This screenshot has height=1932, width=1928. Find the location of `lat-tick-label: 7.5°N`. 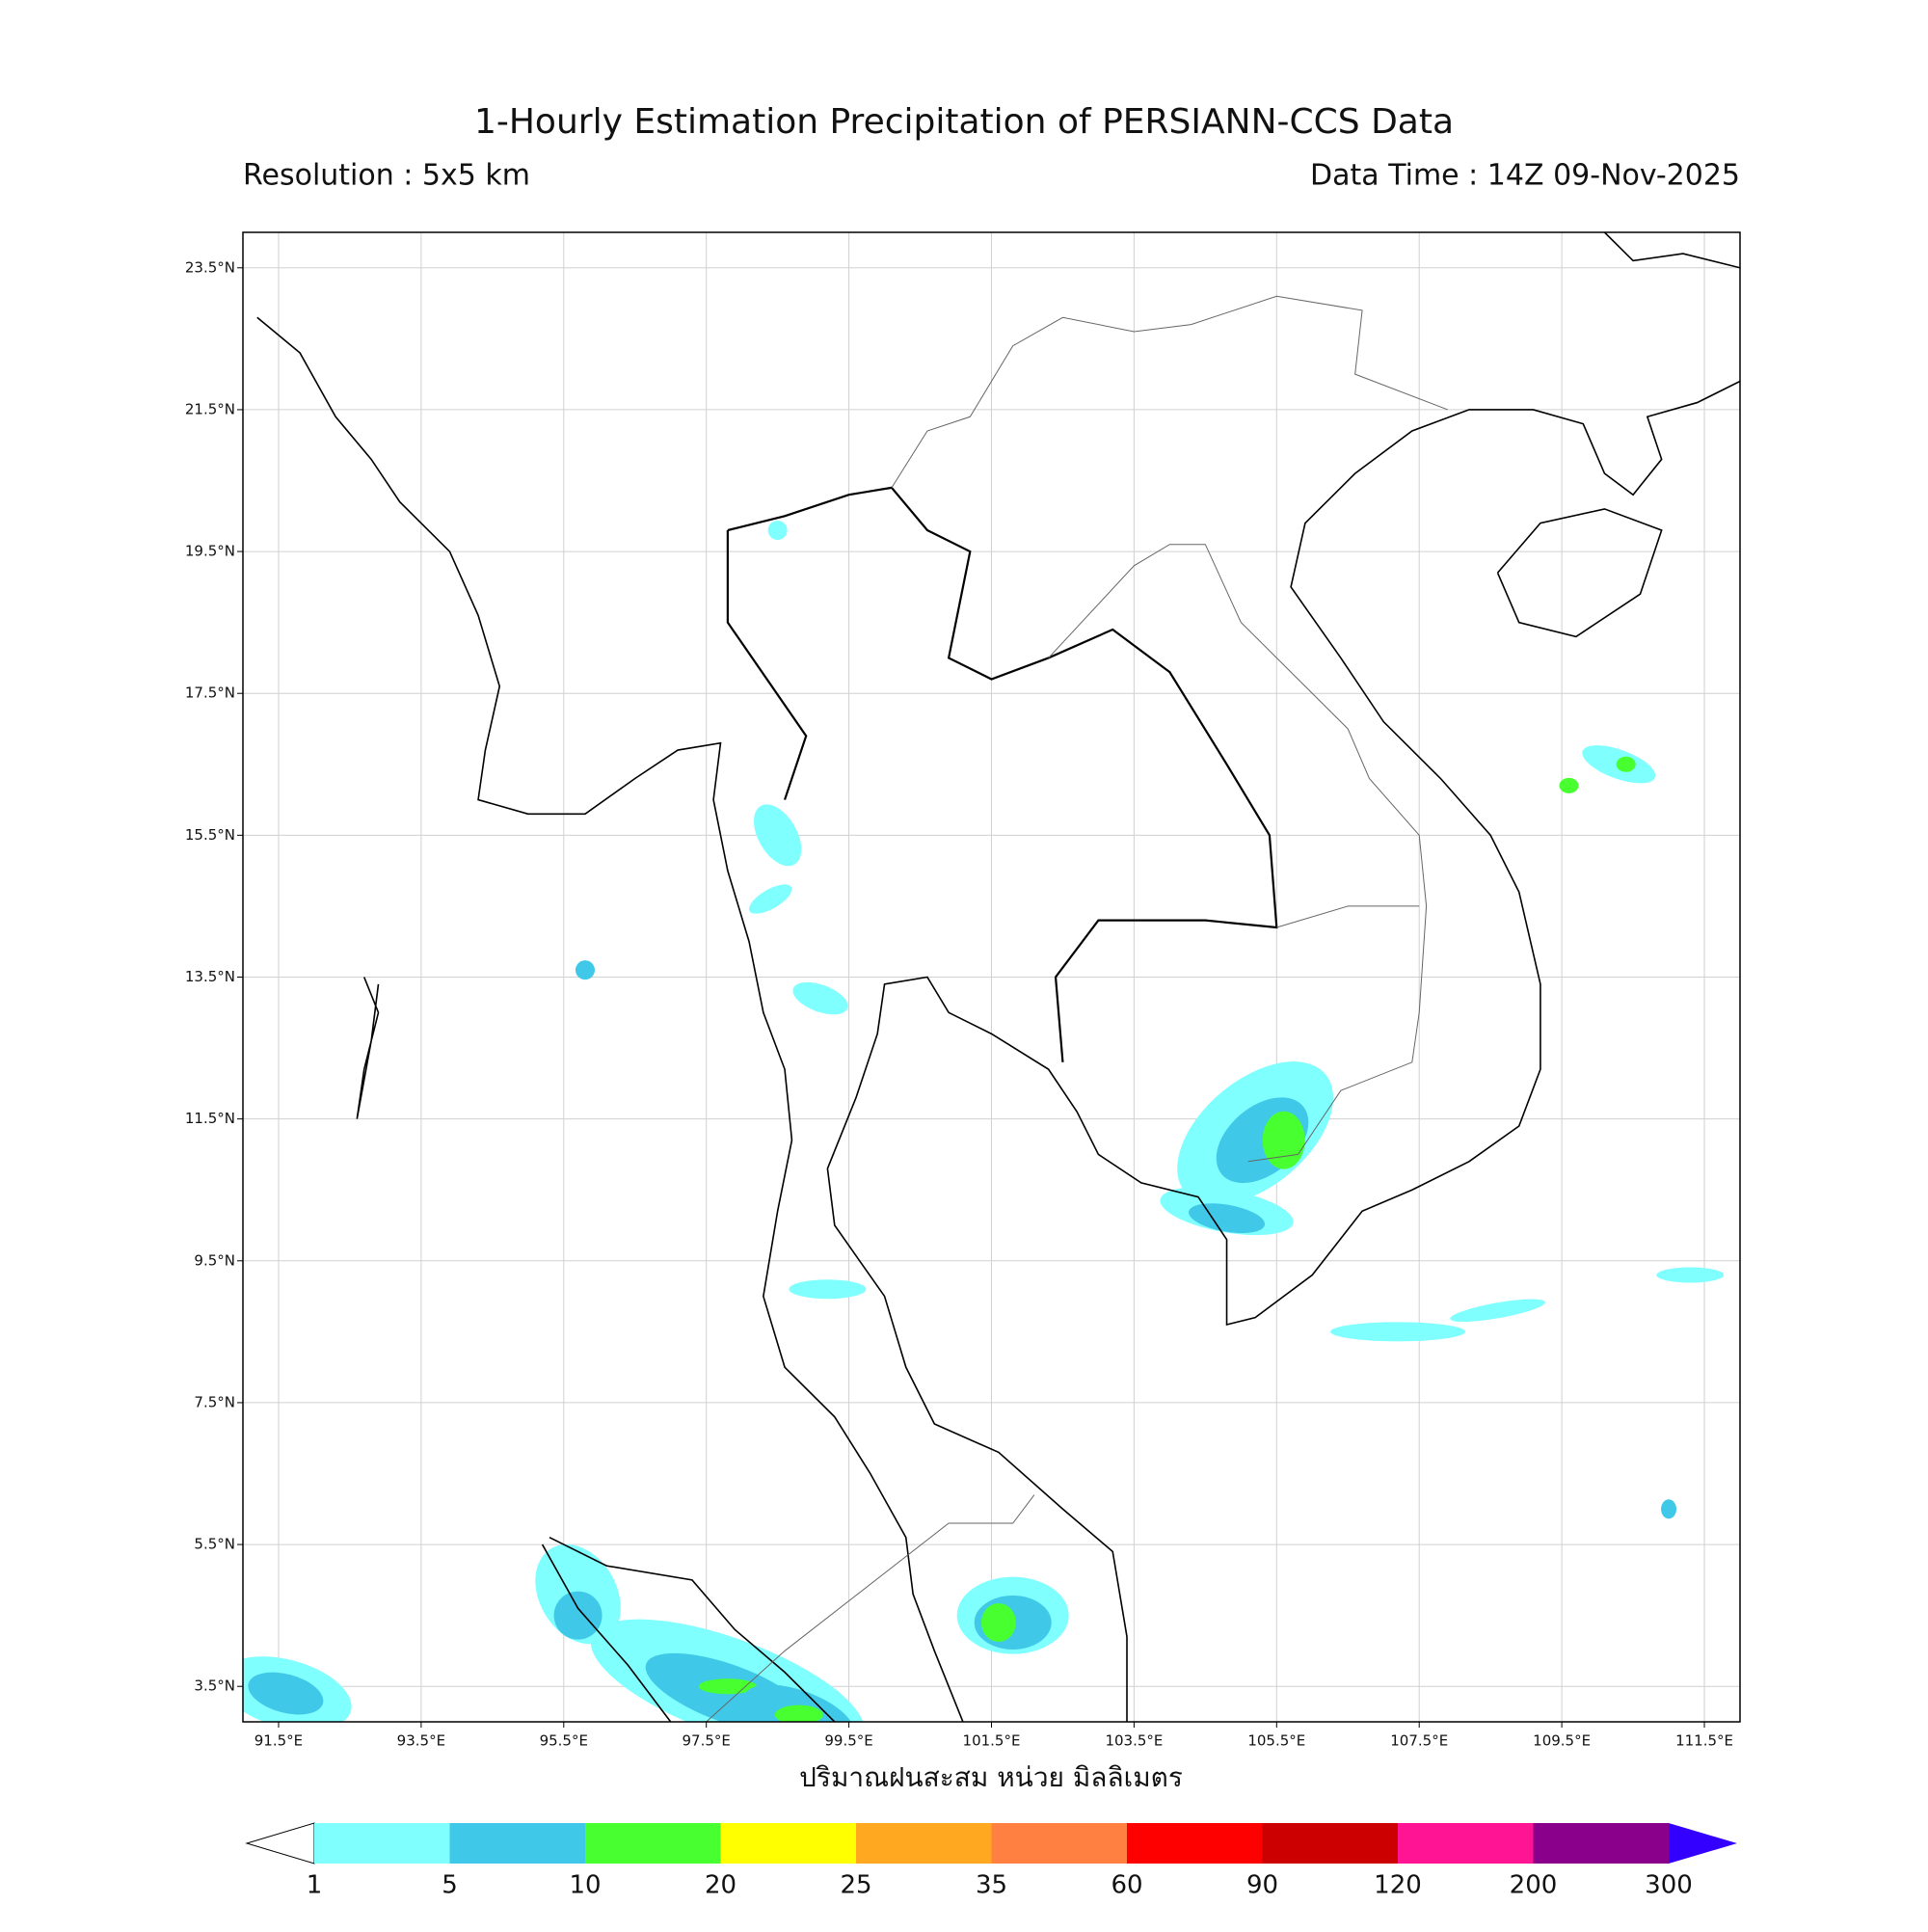

lat-tick-label: 7.5°N is located at coordinates (214, 1402).